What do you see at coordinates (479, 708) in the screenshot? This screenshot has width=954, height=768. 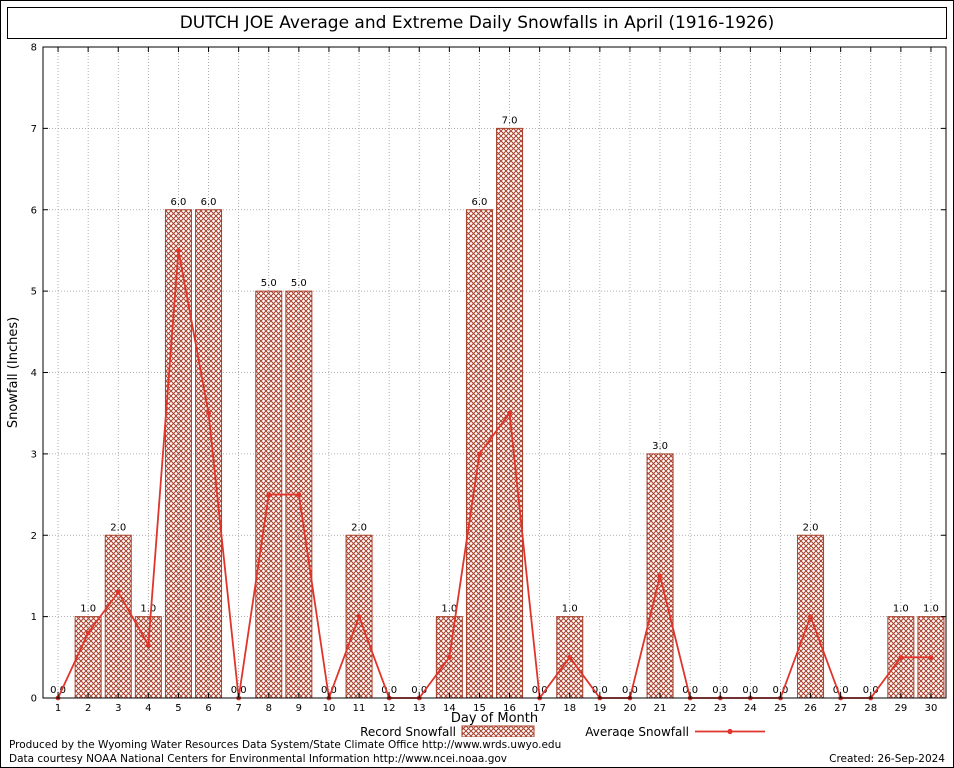 I see `svg-text: 15` at bounding box center [479, 708].